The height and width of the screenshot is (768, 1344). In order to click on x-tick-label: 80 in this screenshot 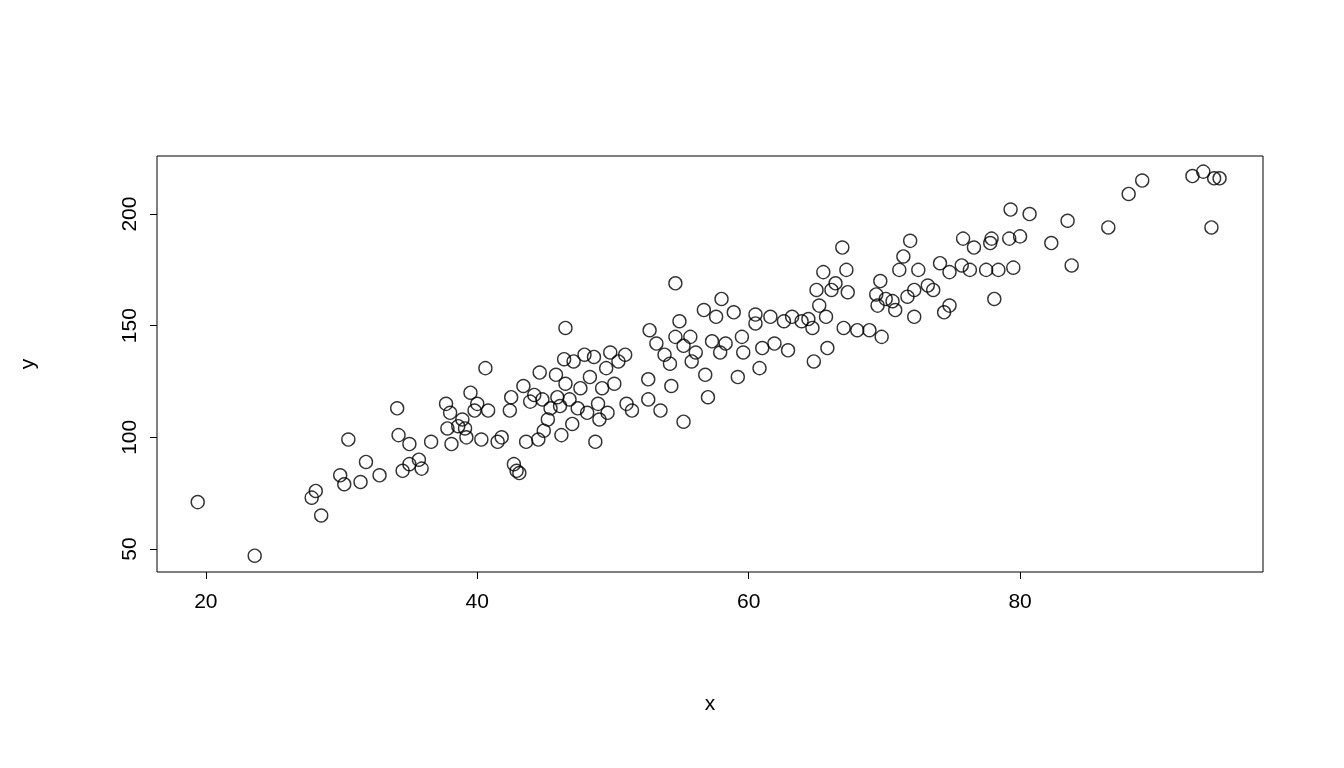, I will do `click(1020, 600)`.